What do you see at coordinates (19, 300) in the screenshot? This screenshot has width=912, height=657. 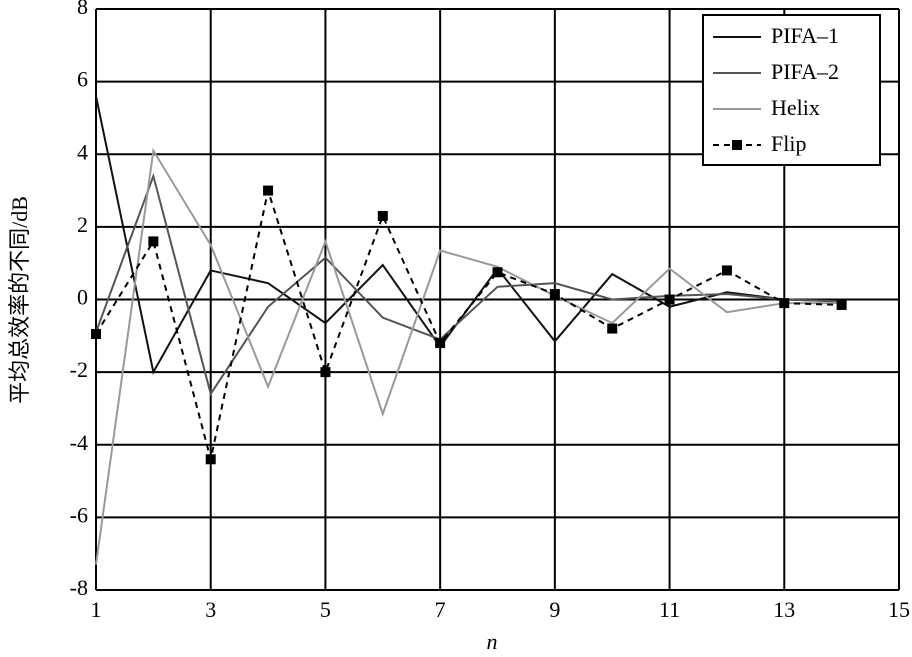 I see `y-axis-label: 平均总效率的不同/dB` at bounding box center [19, 300].